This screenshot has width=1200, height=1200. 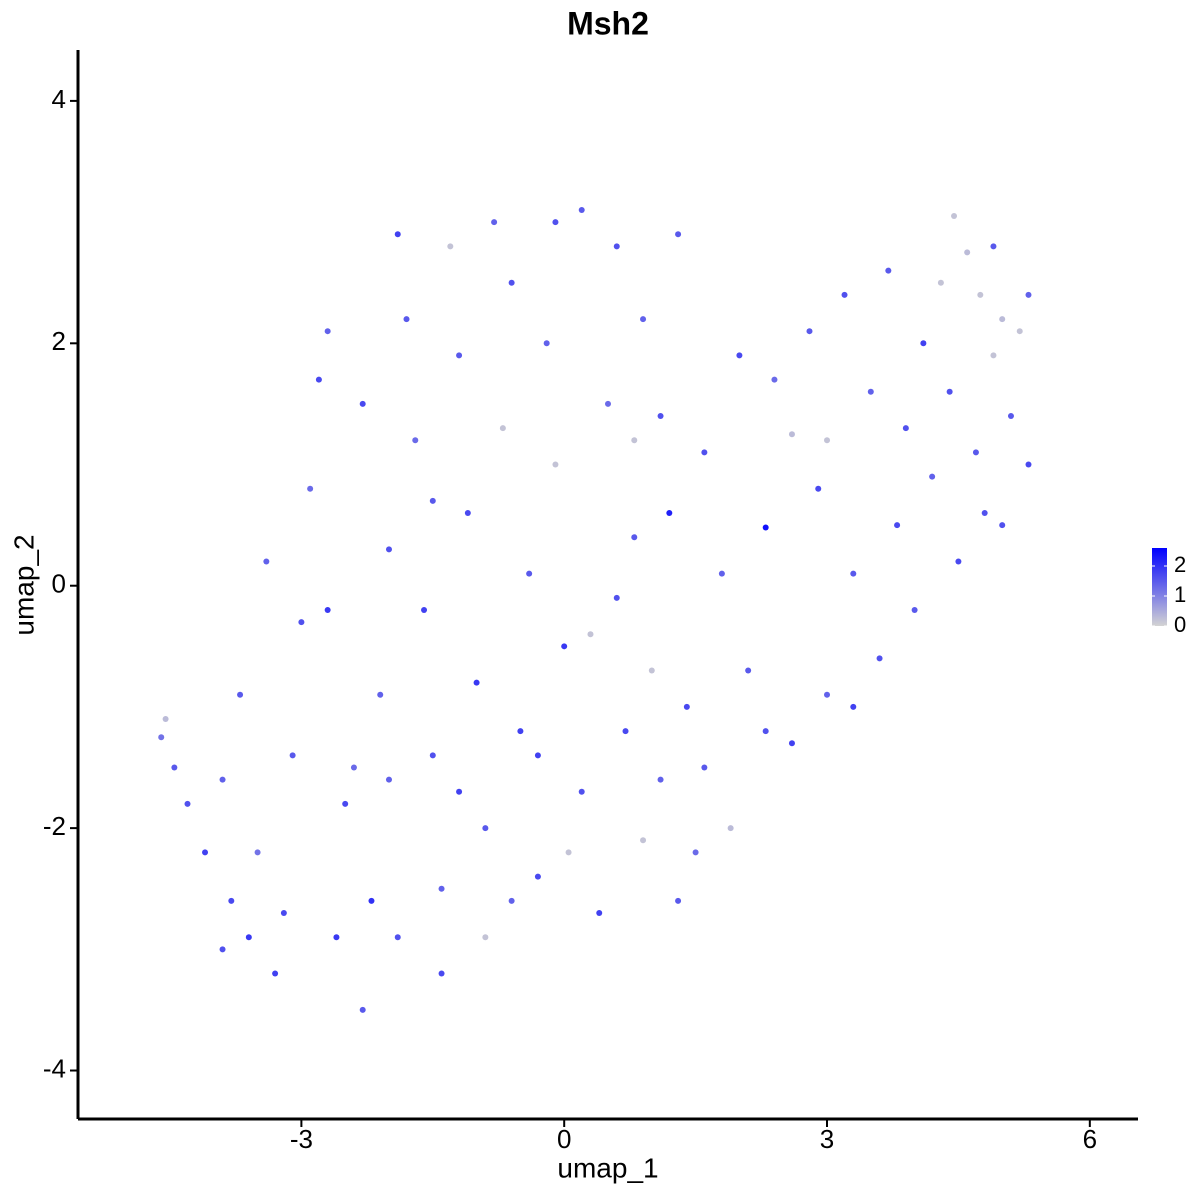 I want to click on y-tick-label: 2, so click(x=59, y=341).